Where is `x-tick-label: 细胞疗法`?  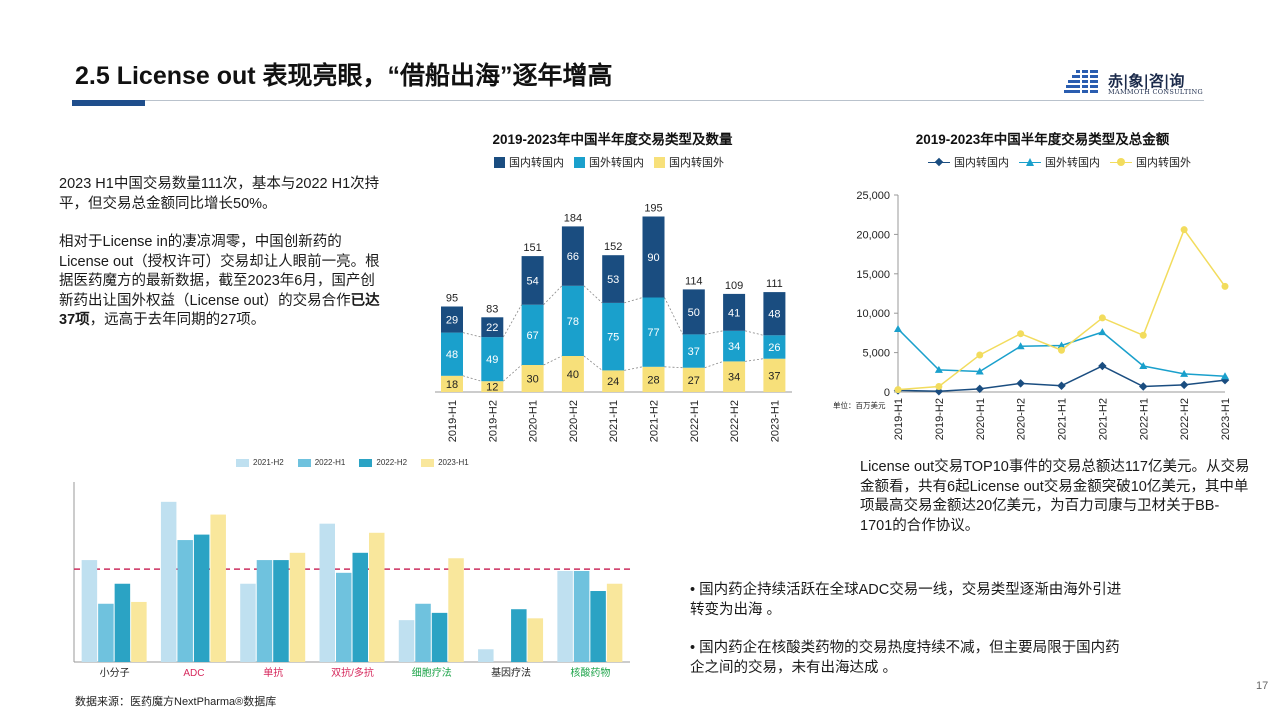
x-tick-label: 细胞疗法 is located at coordinates (432, 672).